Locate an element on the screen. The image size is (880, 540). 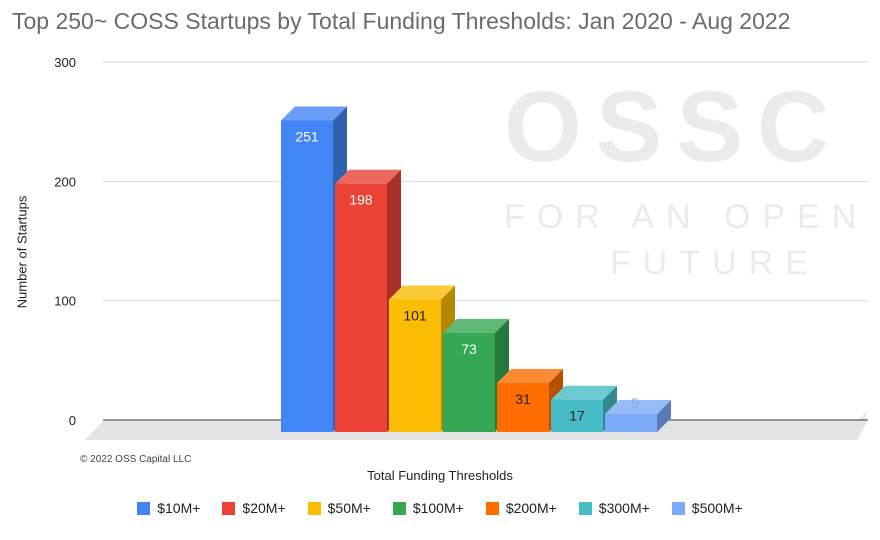
copyright-text: © 2022 OSS Capital LLC is located at coordinates (136, 459).